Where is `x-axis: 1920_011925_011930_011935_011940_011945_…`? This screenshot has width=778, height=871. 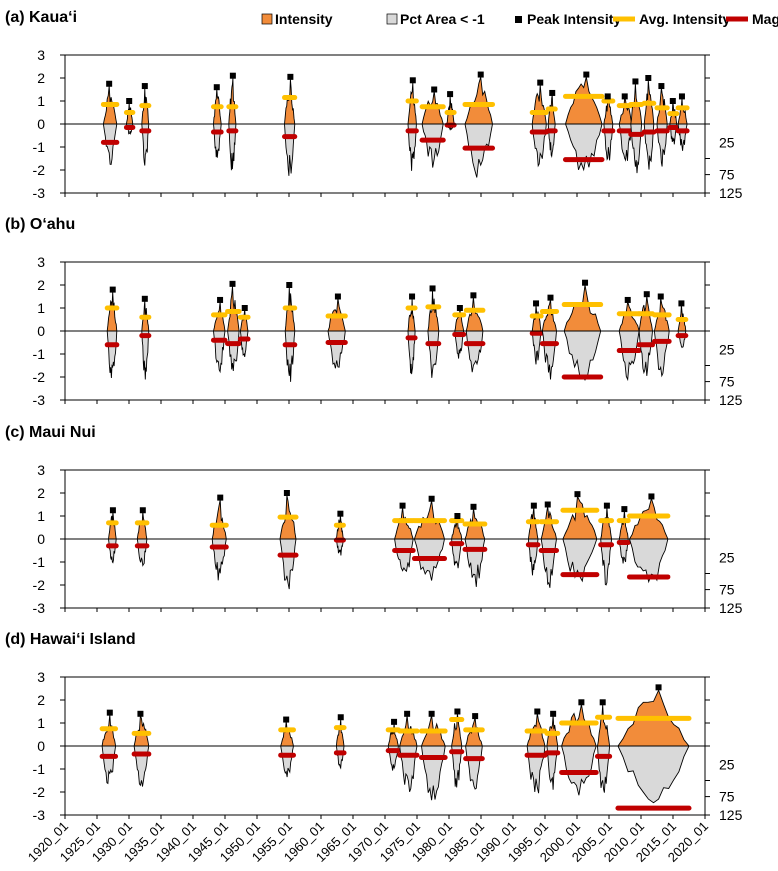 x-axis: 1920_011925_011930_011935_011940_011945_… is located at coordinates (368, 842).